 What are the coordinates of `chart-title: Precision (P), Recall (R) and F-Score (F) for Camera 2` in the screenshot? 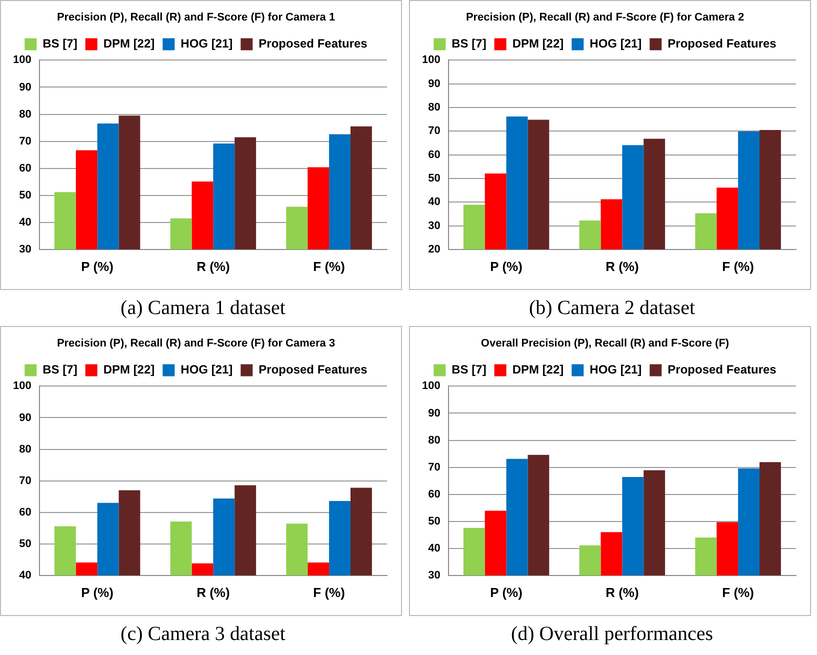 It's located at (605, 18).